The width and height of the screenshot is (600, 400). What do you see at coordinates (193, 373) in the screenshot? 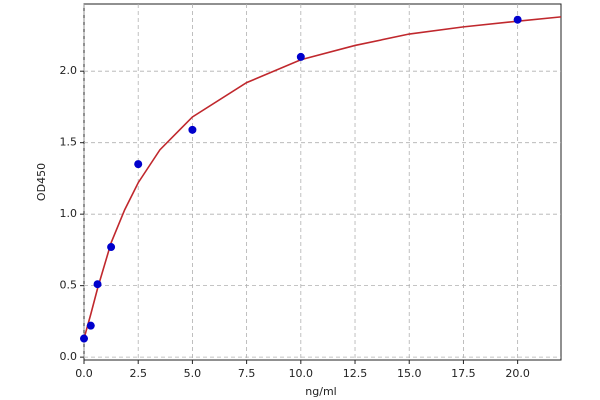
I see `x-tick-label: 5.0` at bounding box center [193, 373].